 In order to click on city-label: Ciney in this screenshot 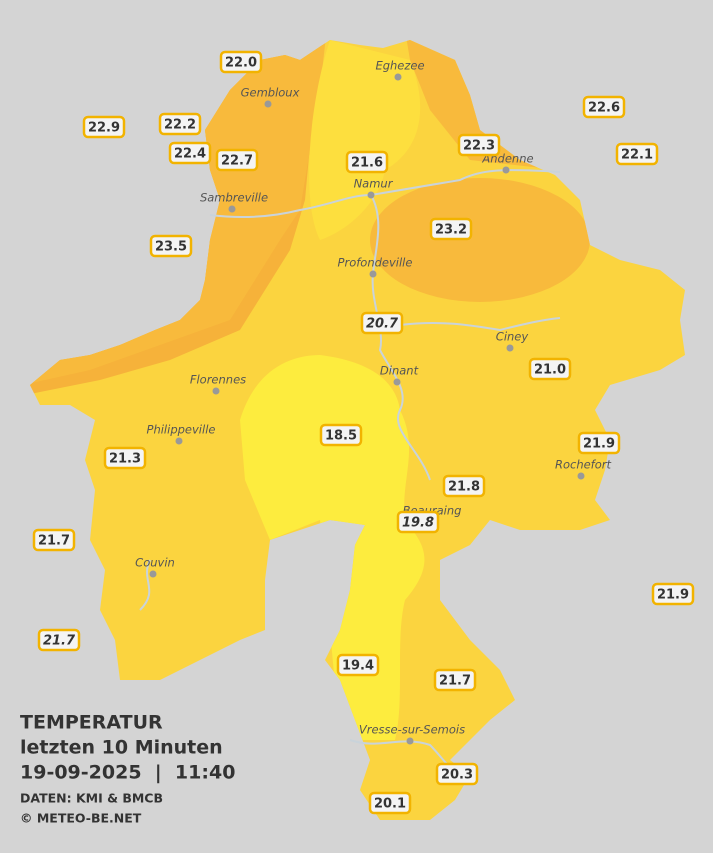, I will do `click(512, 337)`.